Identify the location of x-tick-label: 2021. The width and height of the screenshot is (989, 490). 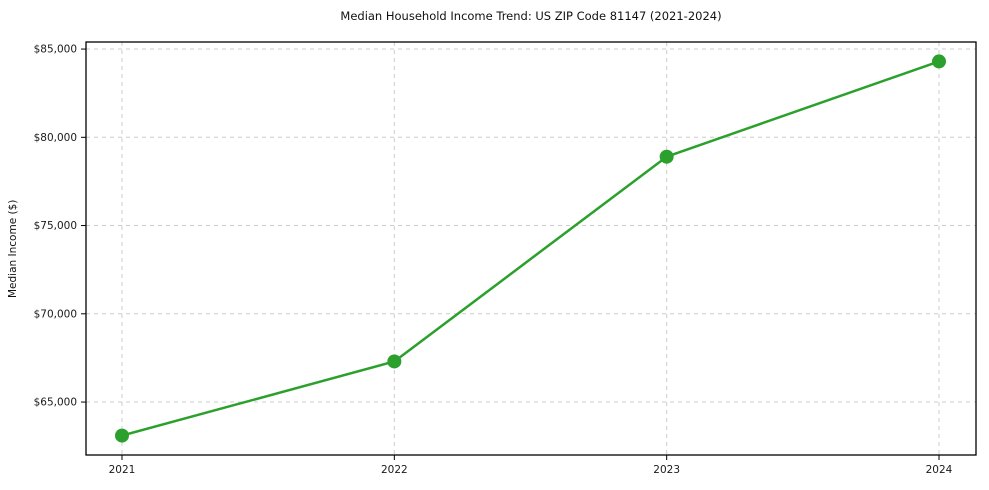
(122, 470).